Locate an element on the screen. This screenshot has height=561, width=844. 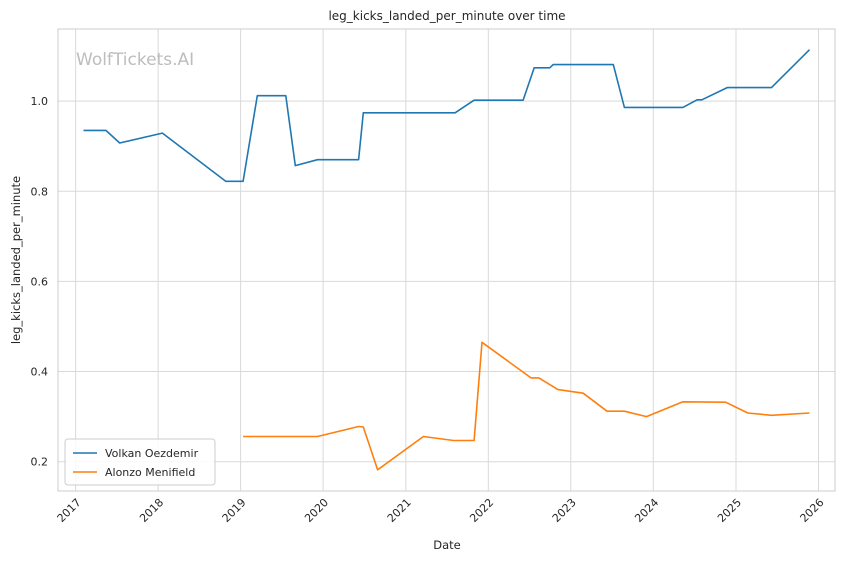
legend-label-volkan-oezdemir: Volkan Oezdemir is located at coordinates (152, 453).